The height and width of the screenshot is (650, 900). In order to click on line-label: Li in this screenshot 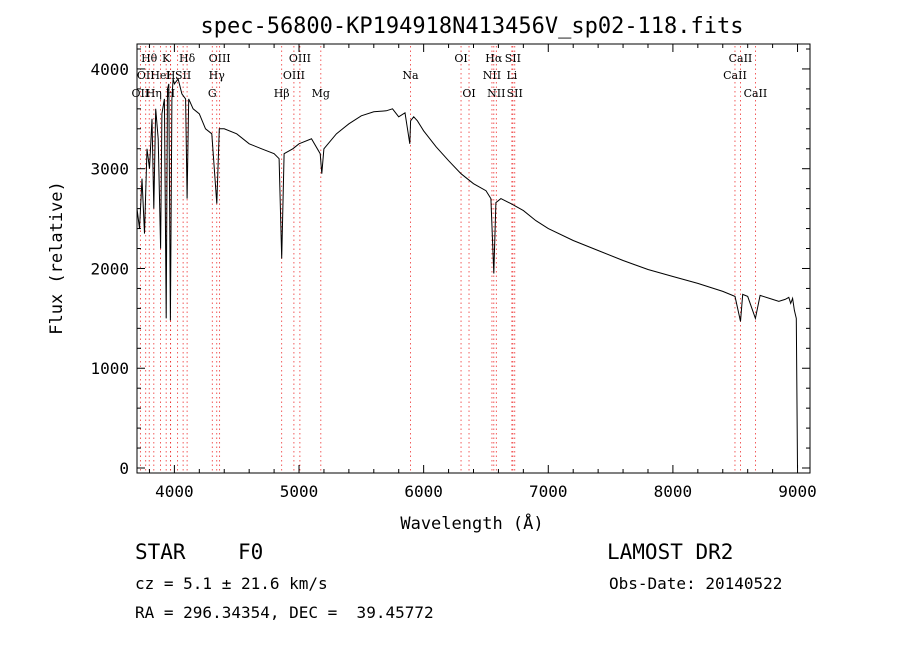, I will do `click(511, 75)`.